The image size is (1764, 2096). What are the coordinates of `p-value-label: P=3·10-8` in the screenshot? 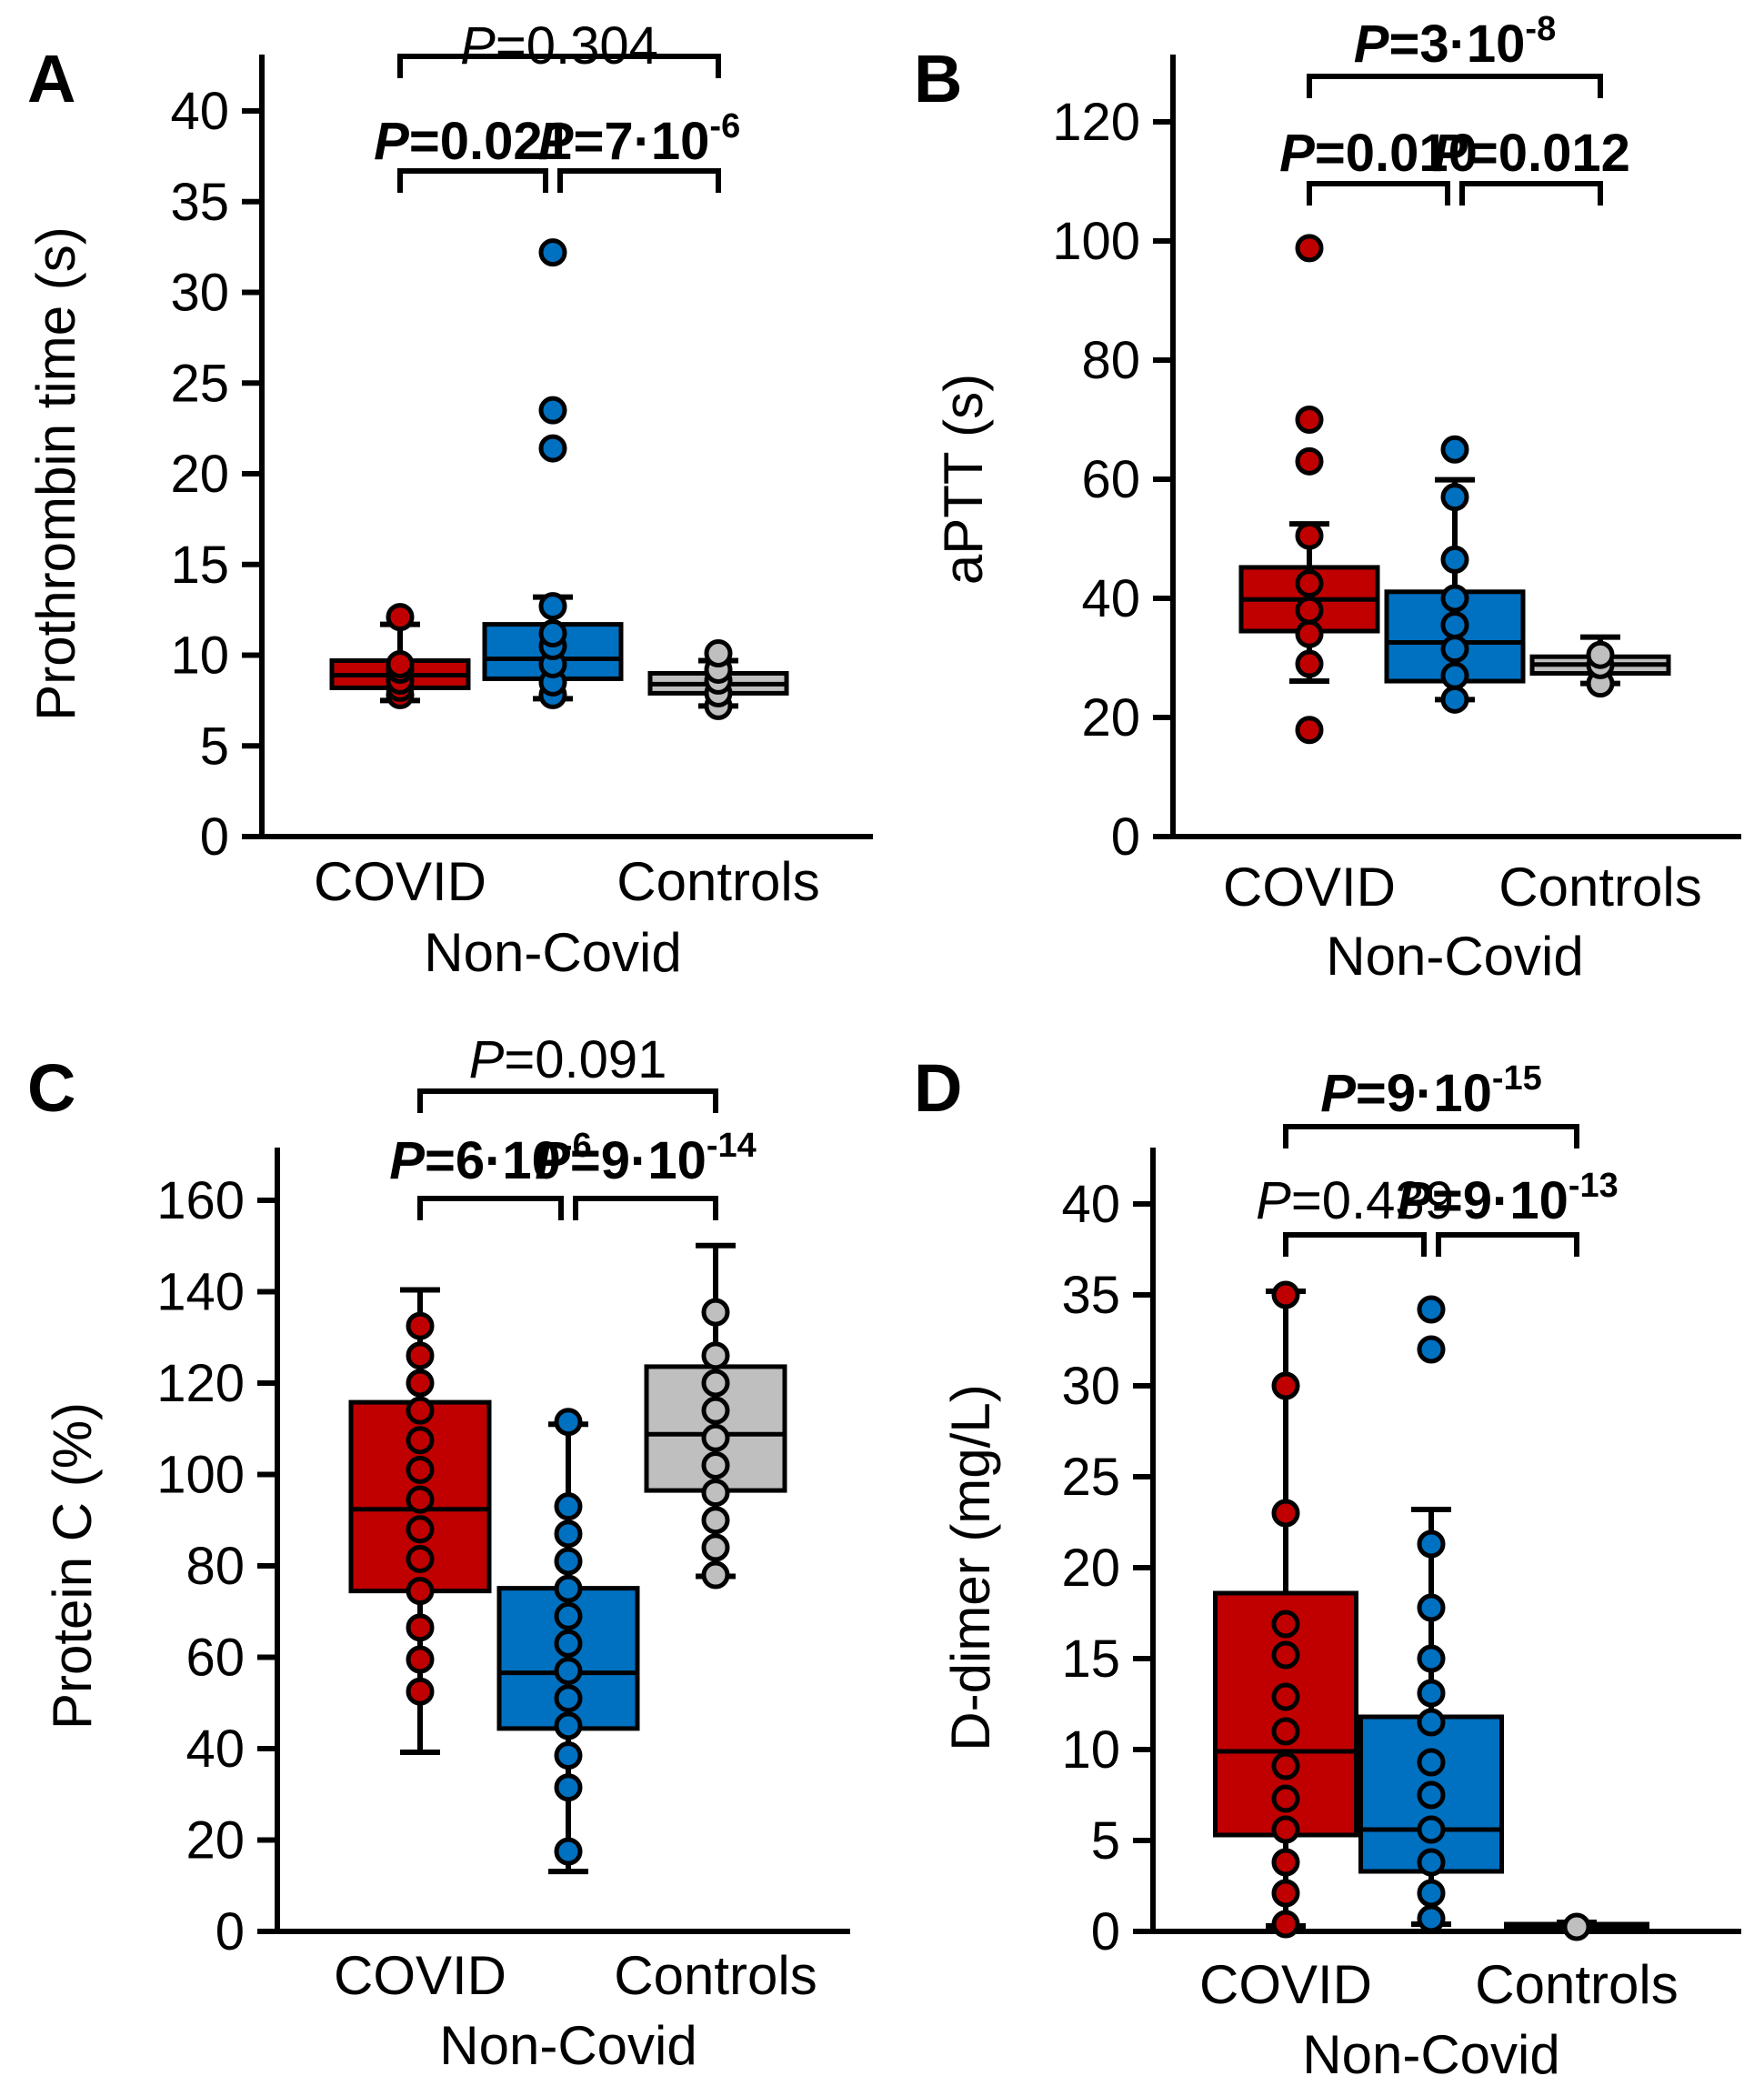 It's located at (1455, 42).